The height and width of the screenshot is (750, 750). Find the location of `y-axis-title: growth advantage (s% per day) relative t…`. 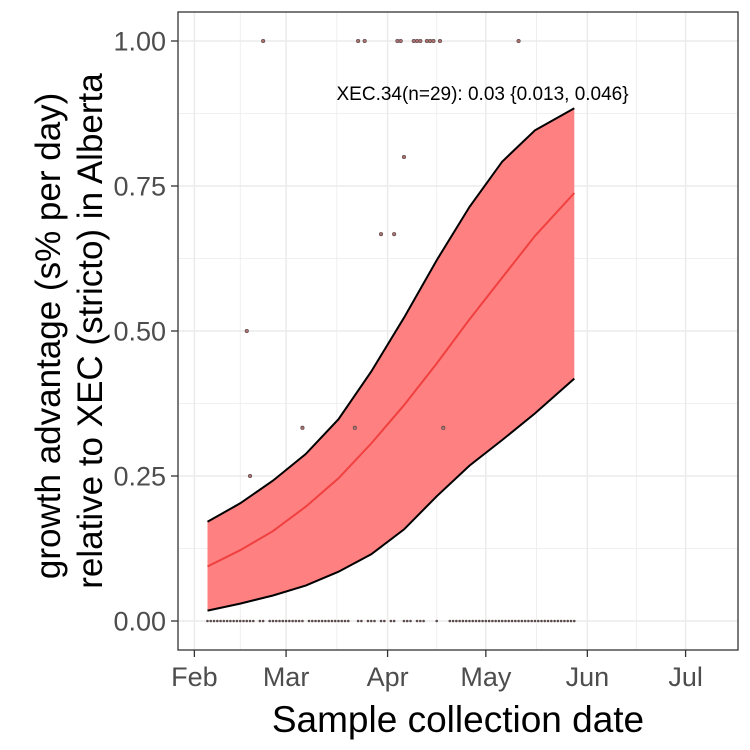

y-axis-title: growth advantage (s% per day) relative t… is located at coordinates (69, 331).